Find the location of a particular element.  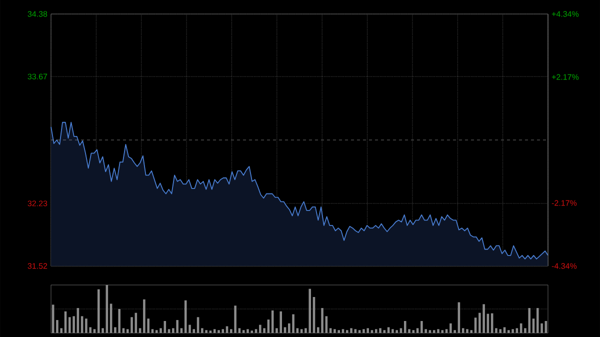

y2-tick-label: +2.17% is located at coordinates (565, 77).